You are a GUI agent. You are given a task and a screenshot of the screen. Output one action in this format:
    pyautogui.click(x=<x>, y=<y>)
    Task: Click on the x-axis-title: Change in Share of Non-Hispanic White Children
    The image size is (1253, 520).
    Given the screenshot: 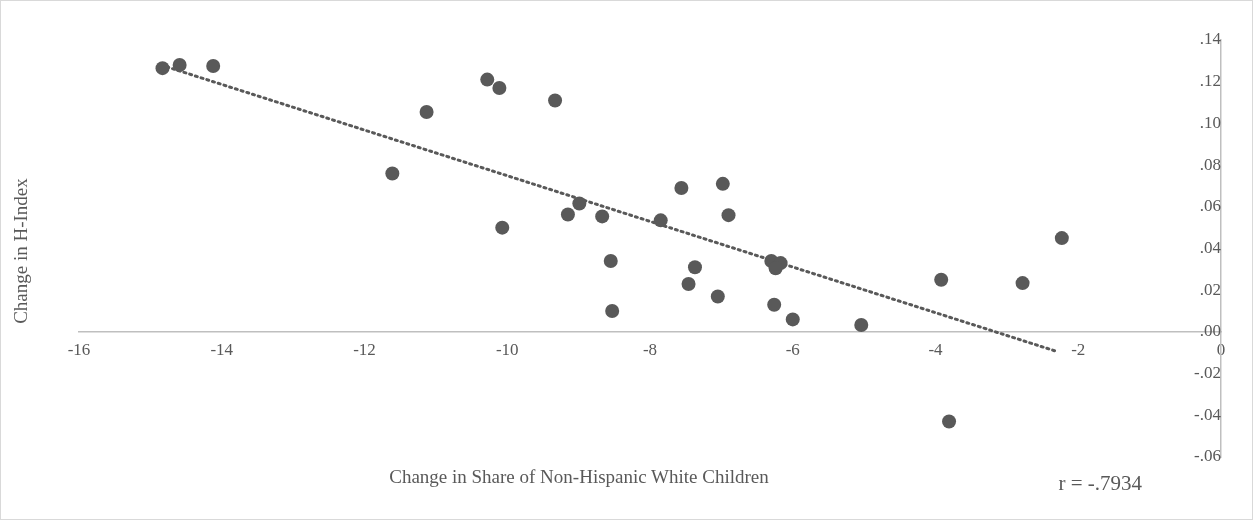 What is the action you would take?
    pyautogui.click(x=579, y=477)
    